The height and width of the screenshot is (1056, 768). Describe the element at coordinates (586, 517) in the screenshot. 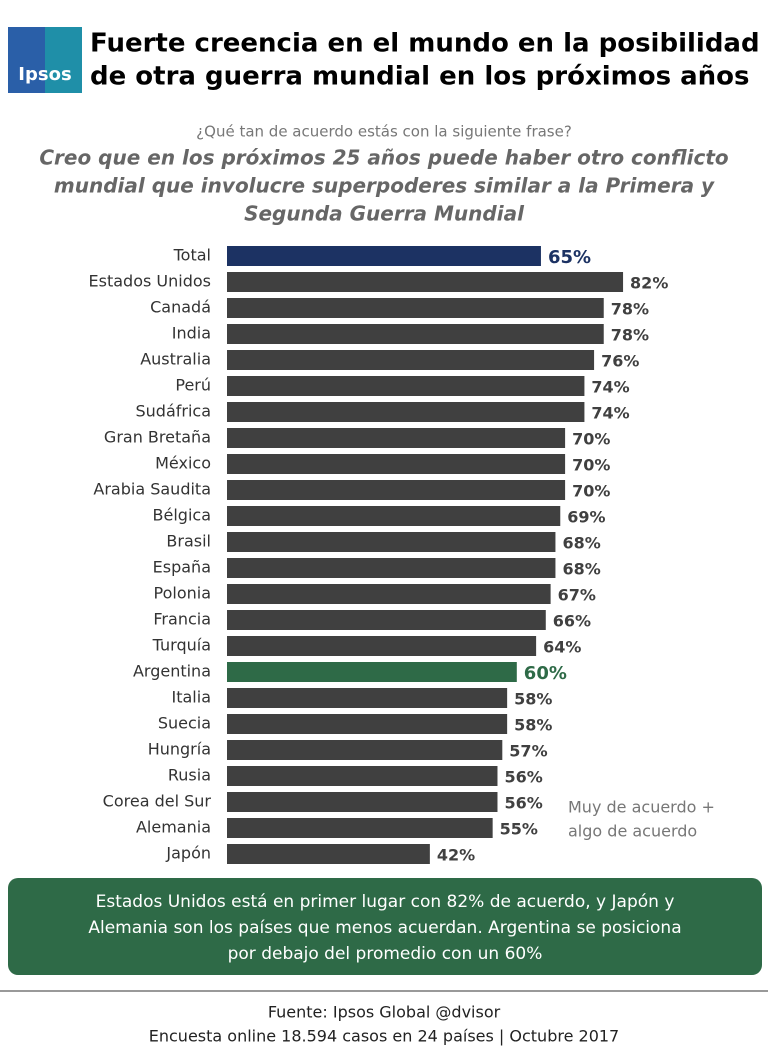

I see `value-label: 69%` at that location.